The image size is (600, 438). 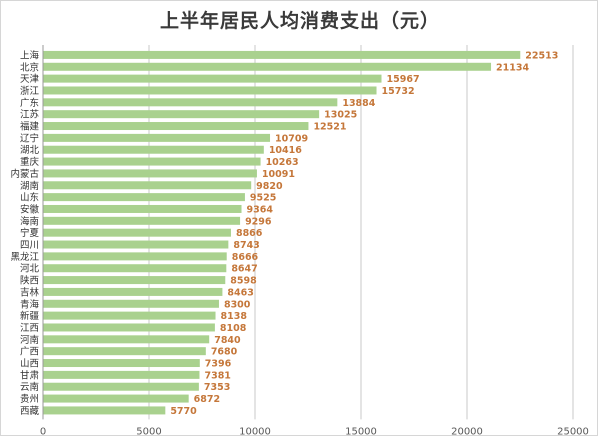 What do you see at coordinates (358, 103) in the screenshot?
I see `data-label: 13884` at bounding box center [358, 103].